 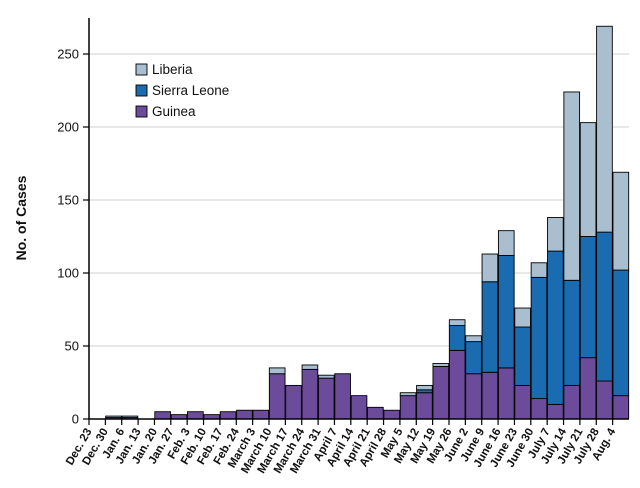 I want to click on y-tick-label: 50, so click(x=72, y=346).